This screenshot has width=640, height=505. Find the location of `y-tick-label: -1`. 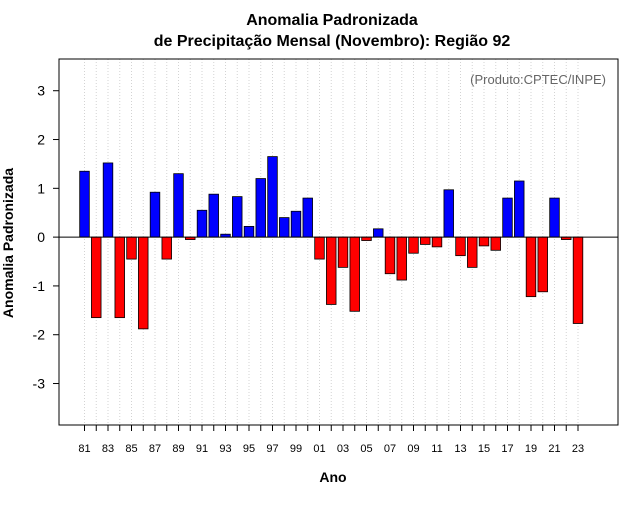

y-tick-label: -1 is located at coordinates (39, 286).